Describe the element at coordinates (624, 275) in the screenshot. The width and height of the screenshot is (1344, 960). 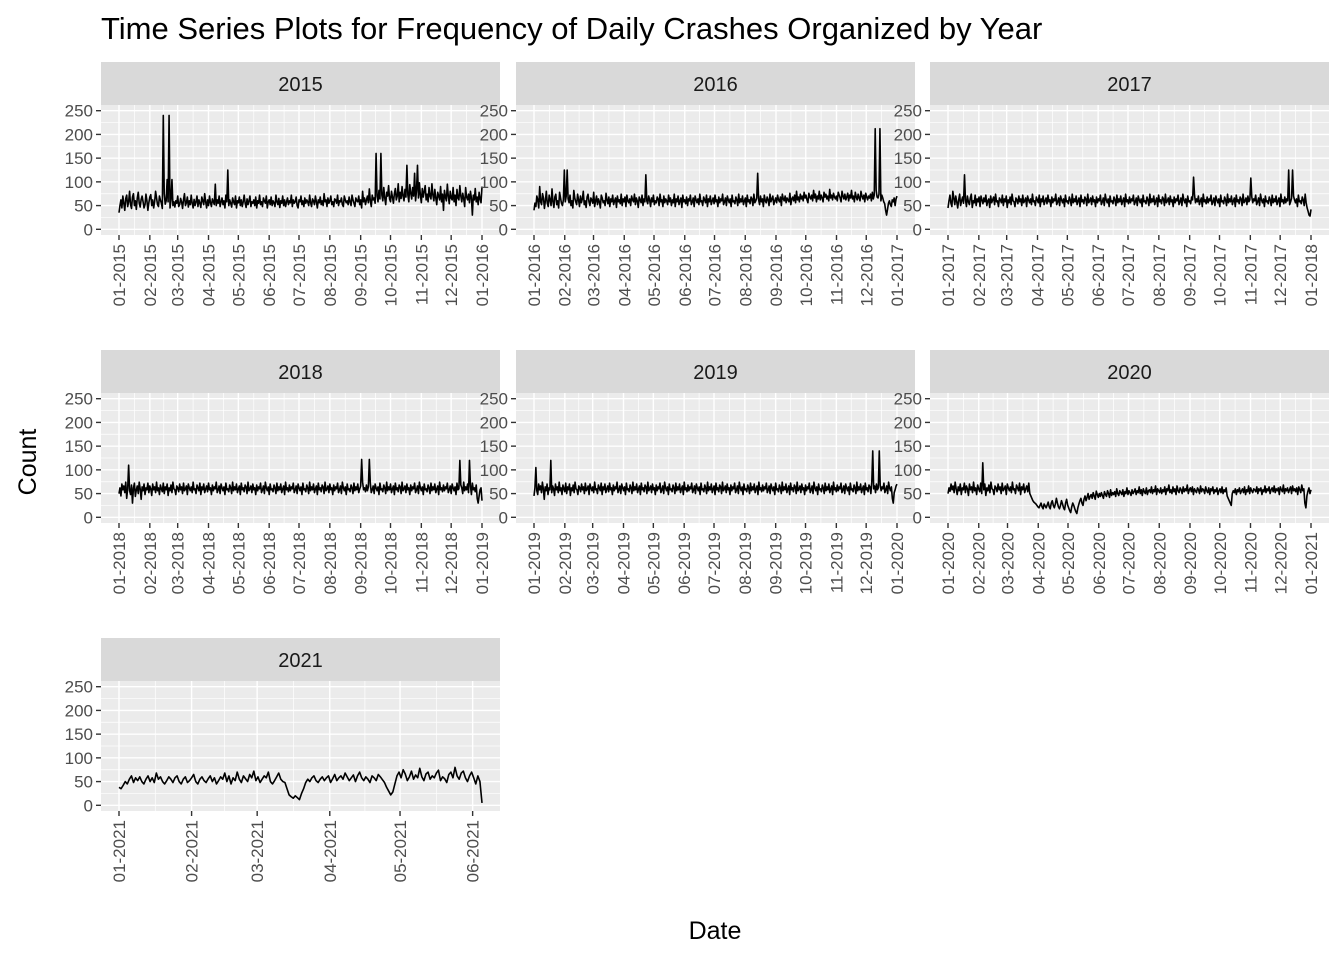
I see `x-tick-label: 04-2016` at that location.